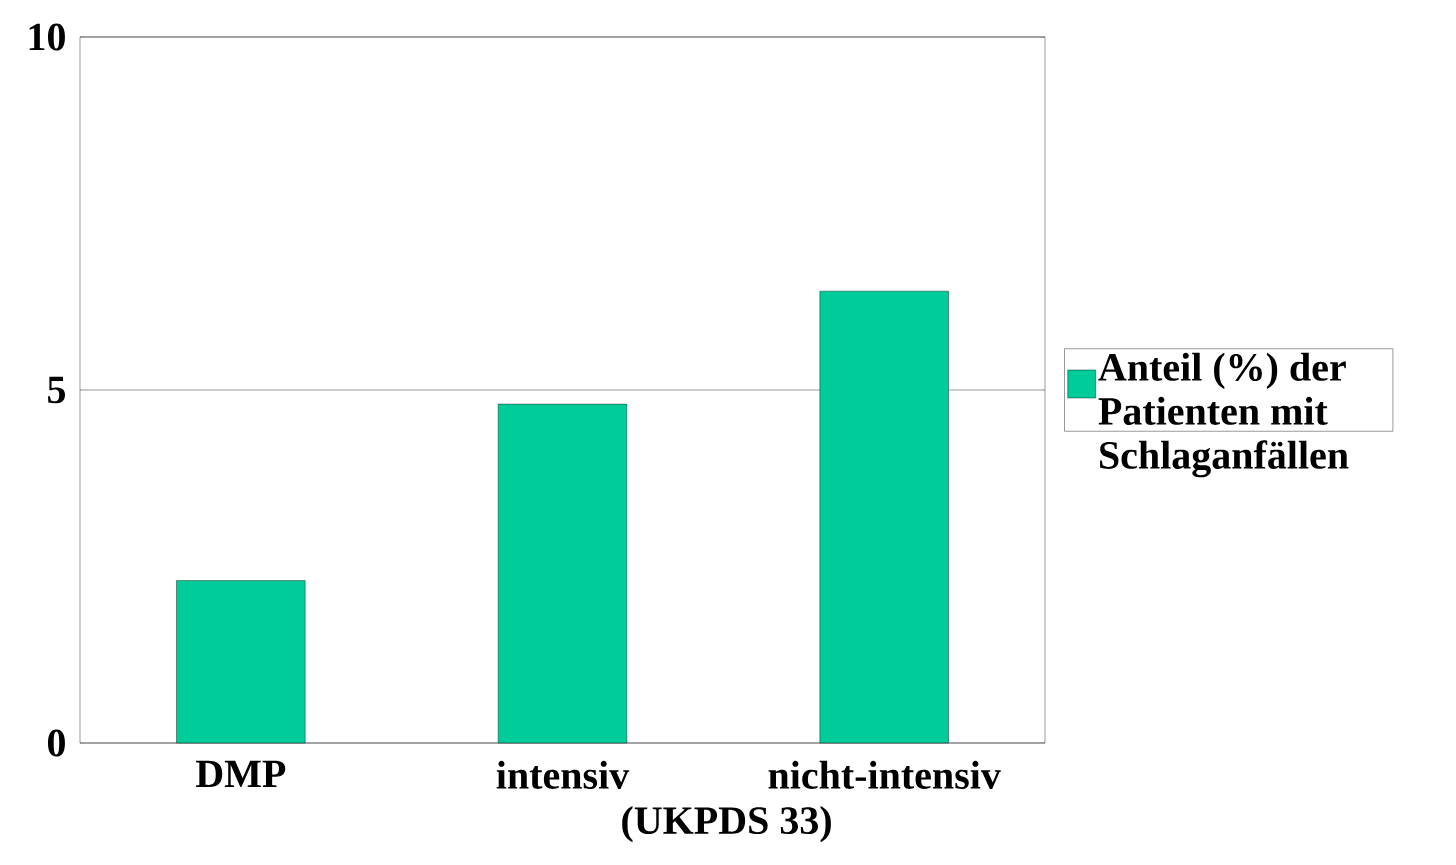 The height and width of the screenshot is (865, 1456). I want to click on x-tick-label: DMP, so click(241, 774).